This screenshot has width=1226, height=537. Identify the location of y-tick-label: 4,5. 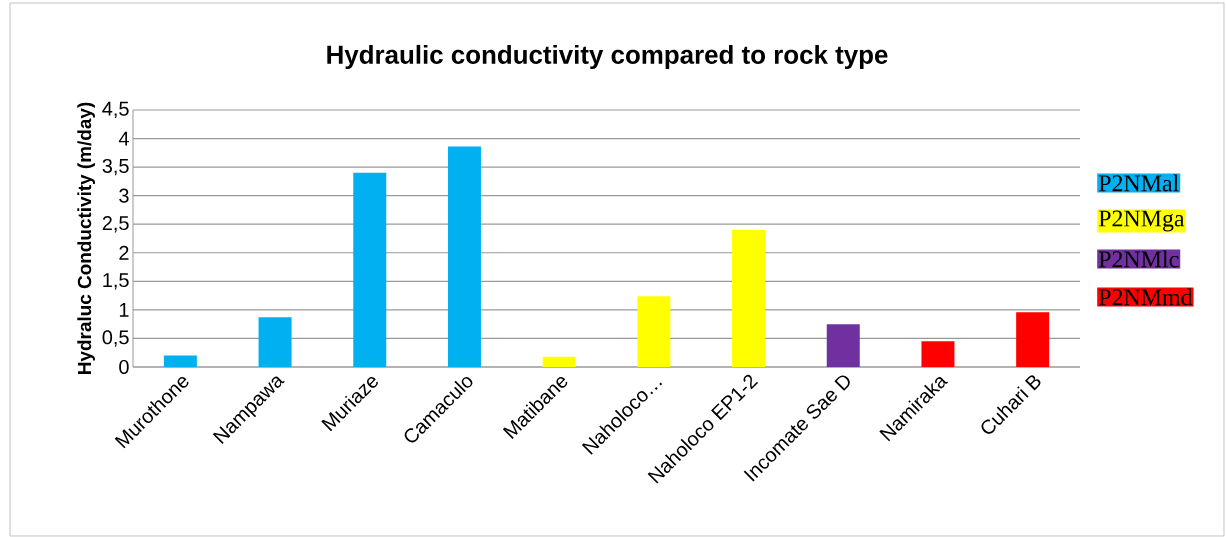
(115, 110).